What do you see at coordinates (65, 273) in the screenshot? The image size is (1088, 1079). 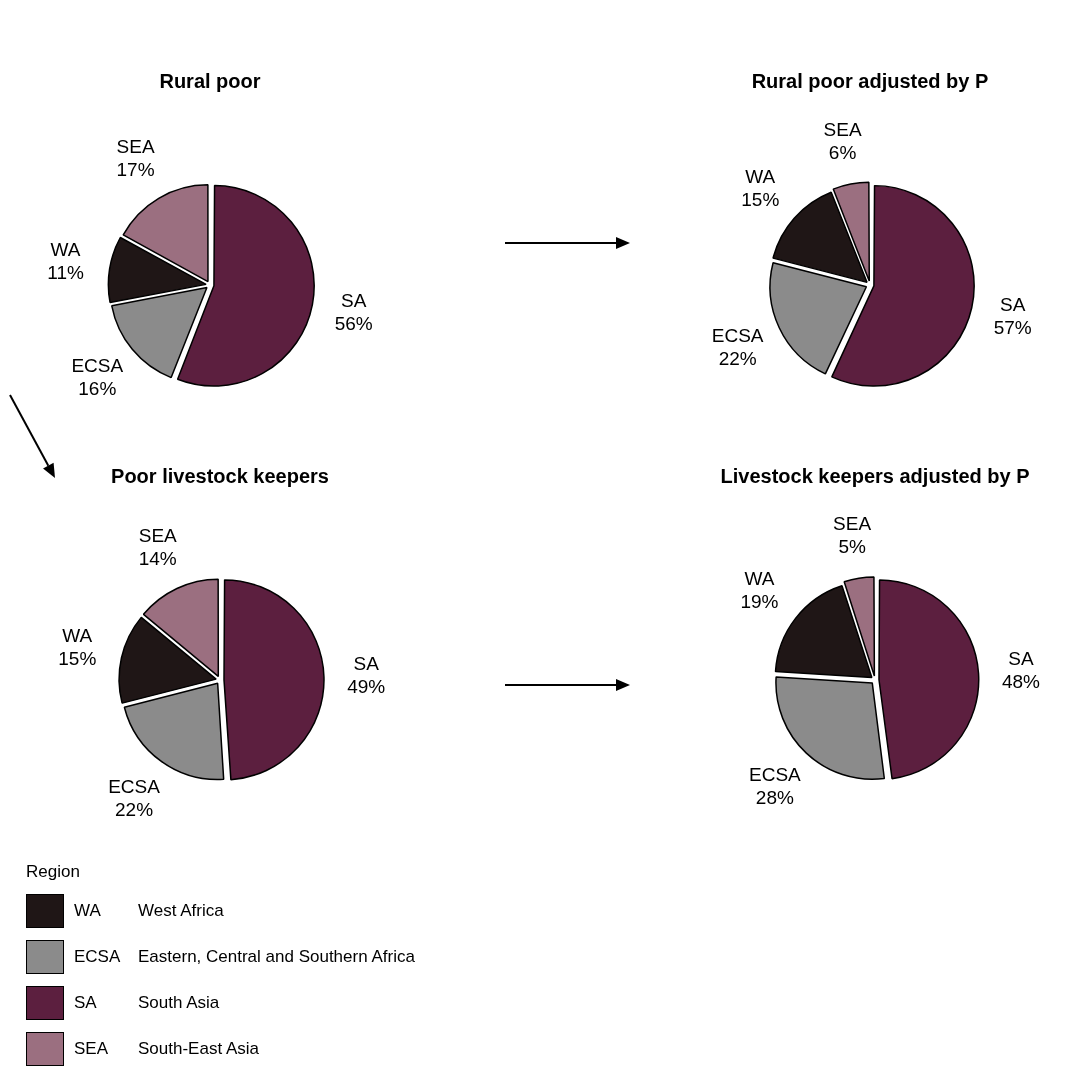 I see `data-label: 11%` at bounding box center [65, 273].